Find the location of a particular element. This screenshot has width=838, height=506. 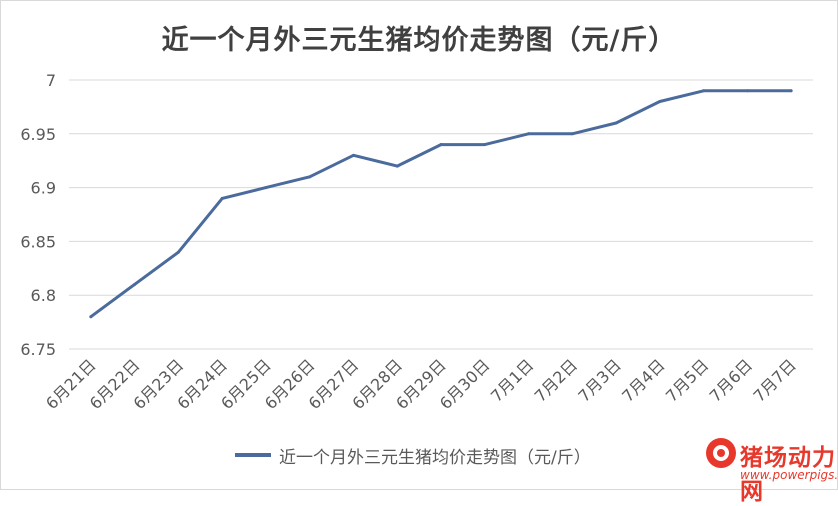

y-tick-label: 6.75 is located at coordinates (38, 349).